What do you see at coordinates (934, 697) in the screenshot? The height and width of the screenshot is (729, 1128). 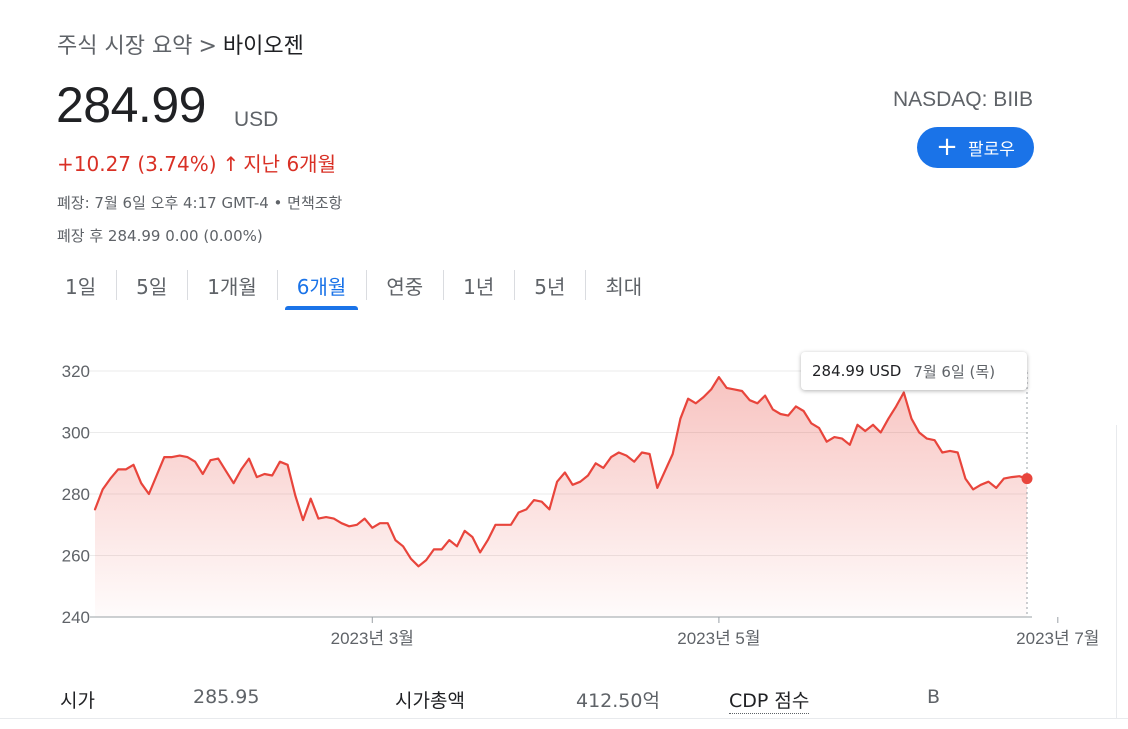 I see `stat-cdp-value: B` at bounding box center [934, 697].